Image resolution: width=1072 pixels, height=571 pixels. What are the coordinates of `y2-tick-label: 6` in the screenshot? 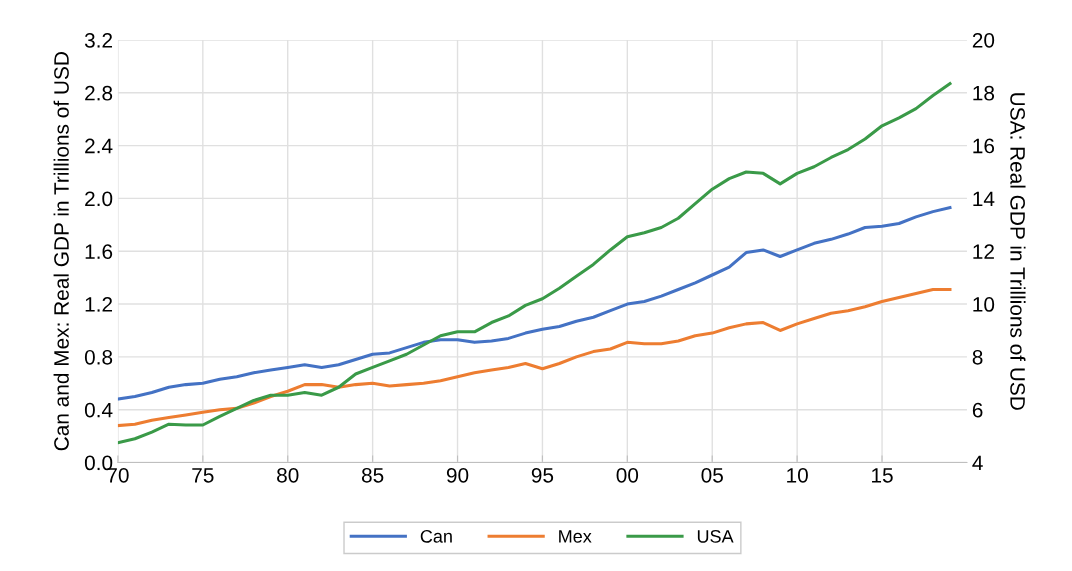 It's located at (977, 410).